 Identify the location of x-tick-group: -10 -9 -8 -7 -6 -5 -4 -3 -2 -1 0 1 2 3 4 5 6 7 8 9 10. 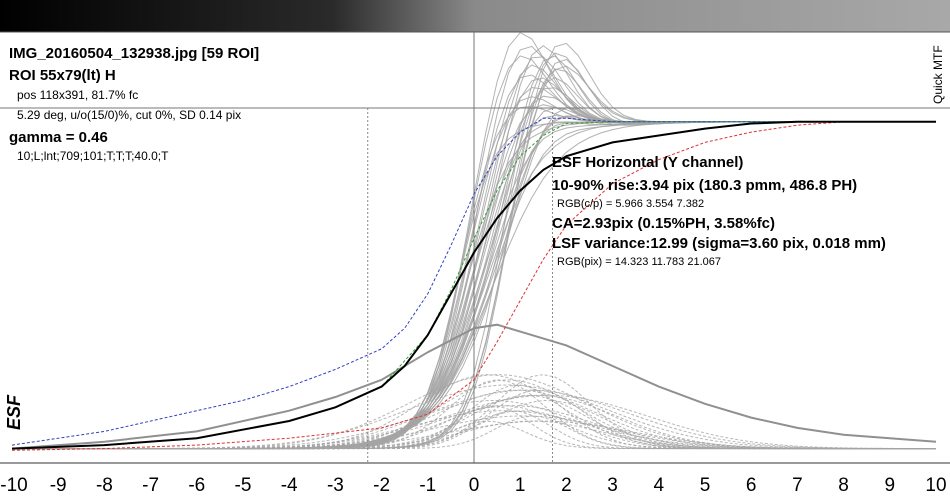
(473, 485).